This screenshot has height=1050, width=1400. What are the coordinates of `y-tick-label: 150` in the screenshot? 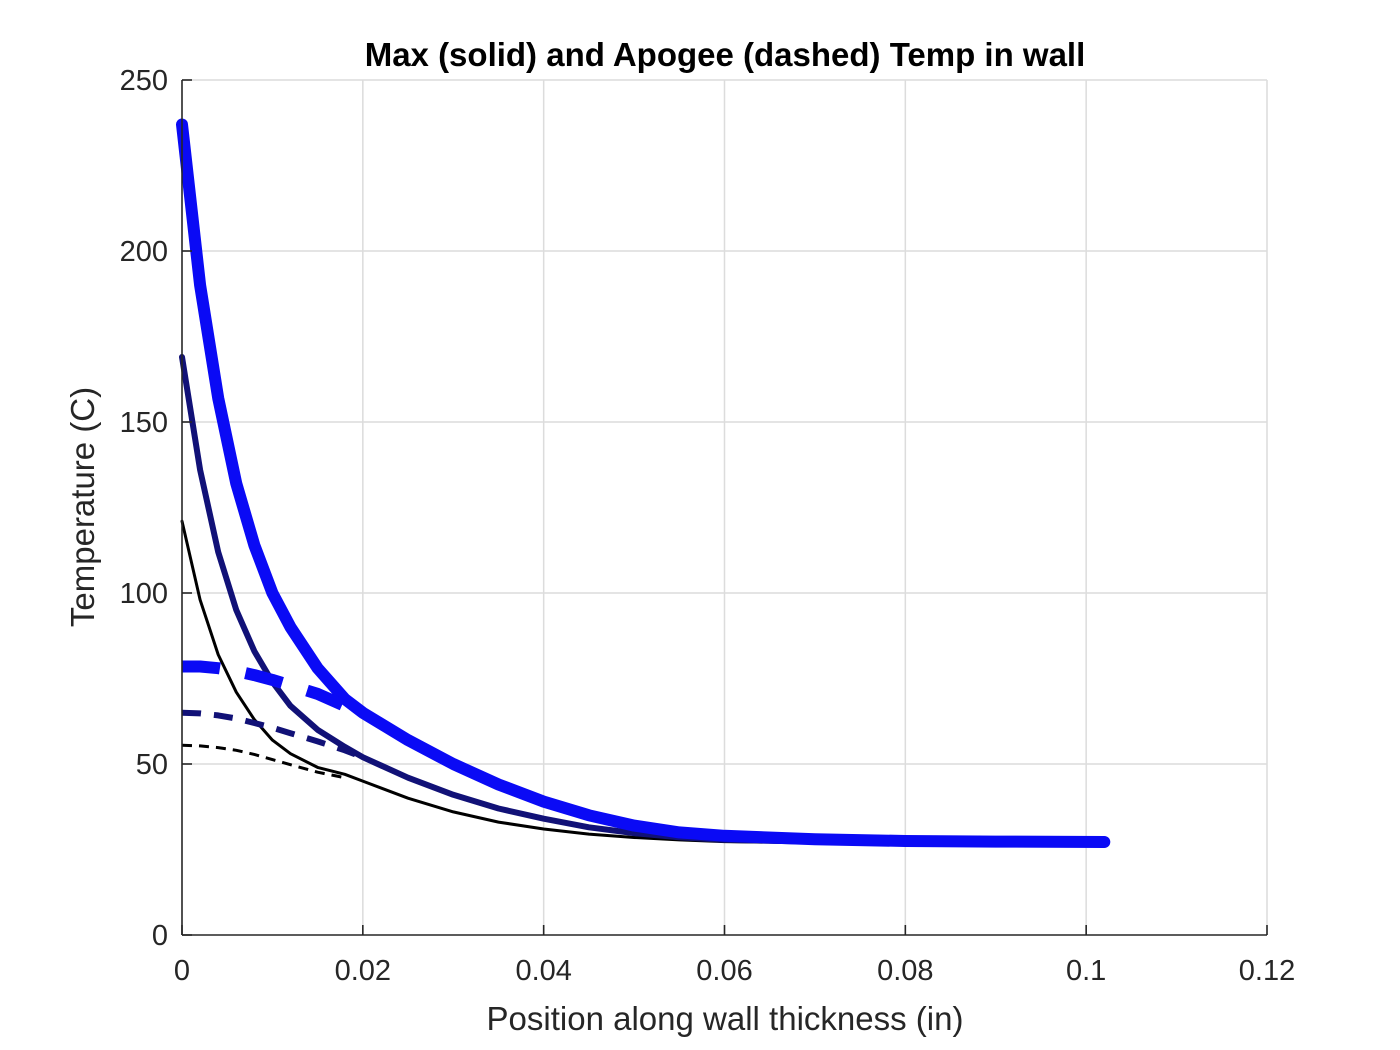 It's located at (144, 423).